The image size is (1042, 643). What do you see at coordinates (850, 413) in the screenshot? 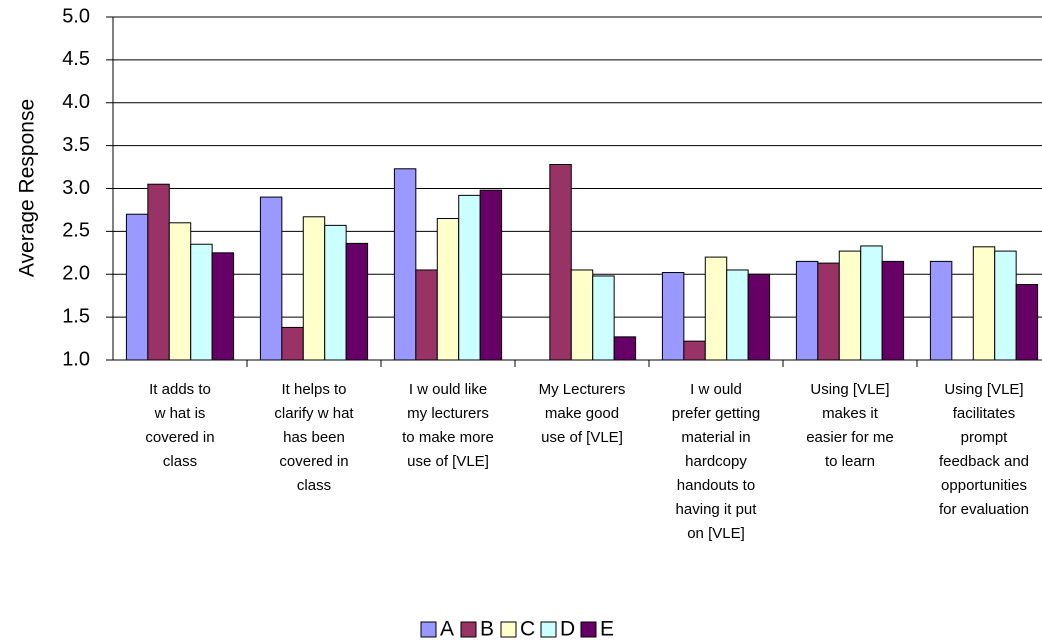
I see `x-tick-label: makes it` at bounding box center [850, 413].